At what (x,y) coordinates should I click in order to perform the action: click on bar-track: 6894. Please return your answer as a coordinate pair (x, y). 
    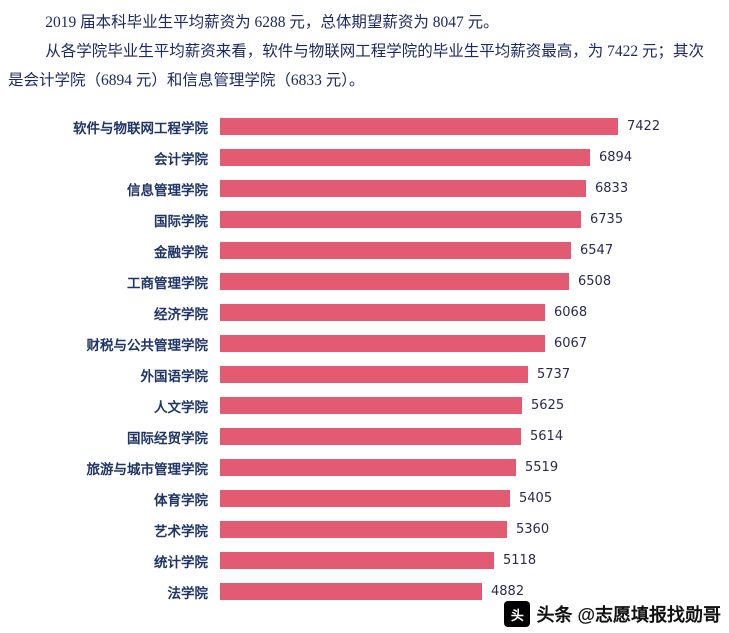
    Looking at the image, I should click on (474, 157).